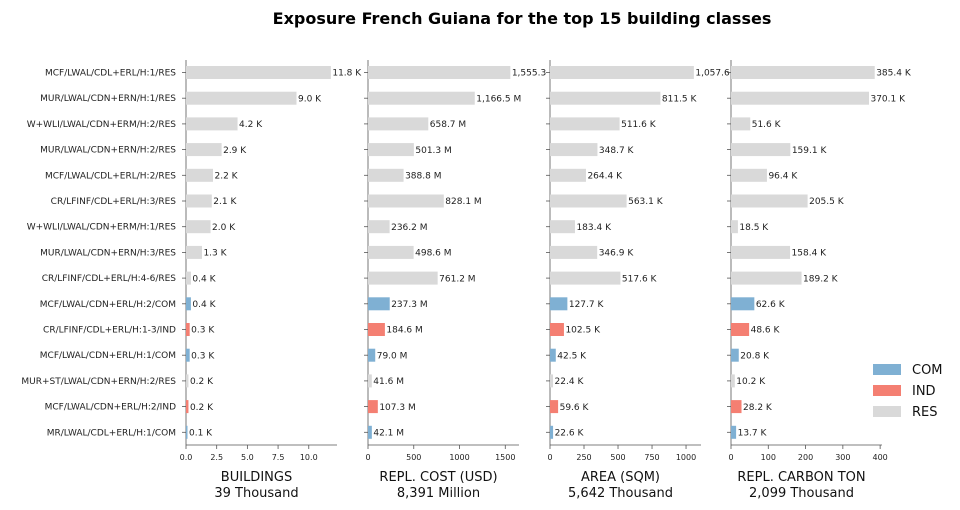 The width and height of the screenshot is (960, 510). What do you see at coordinates (108, 305) in the screenshot?
I see `category-label: MCF/LWAL/CDN+ERL/H:2/COM` at bounding box center [108, 305].